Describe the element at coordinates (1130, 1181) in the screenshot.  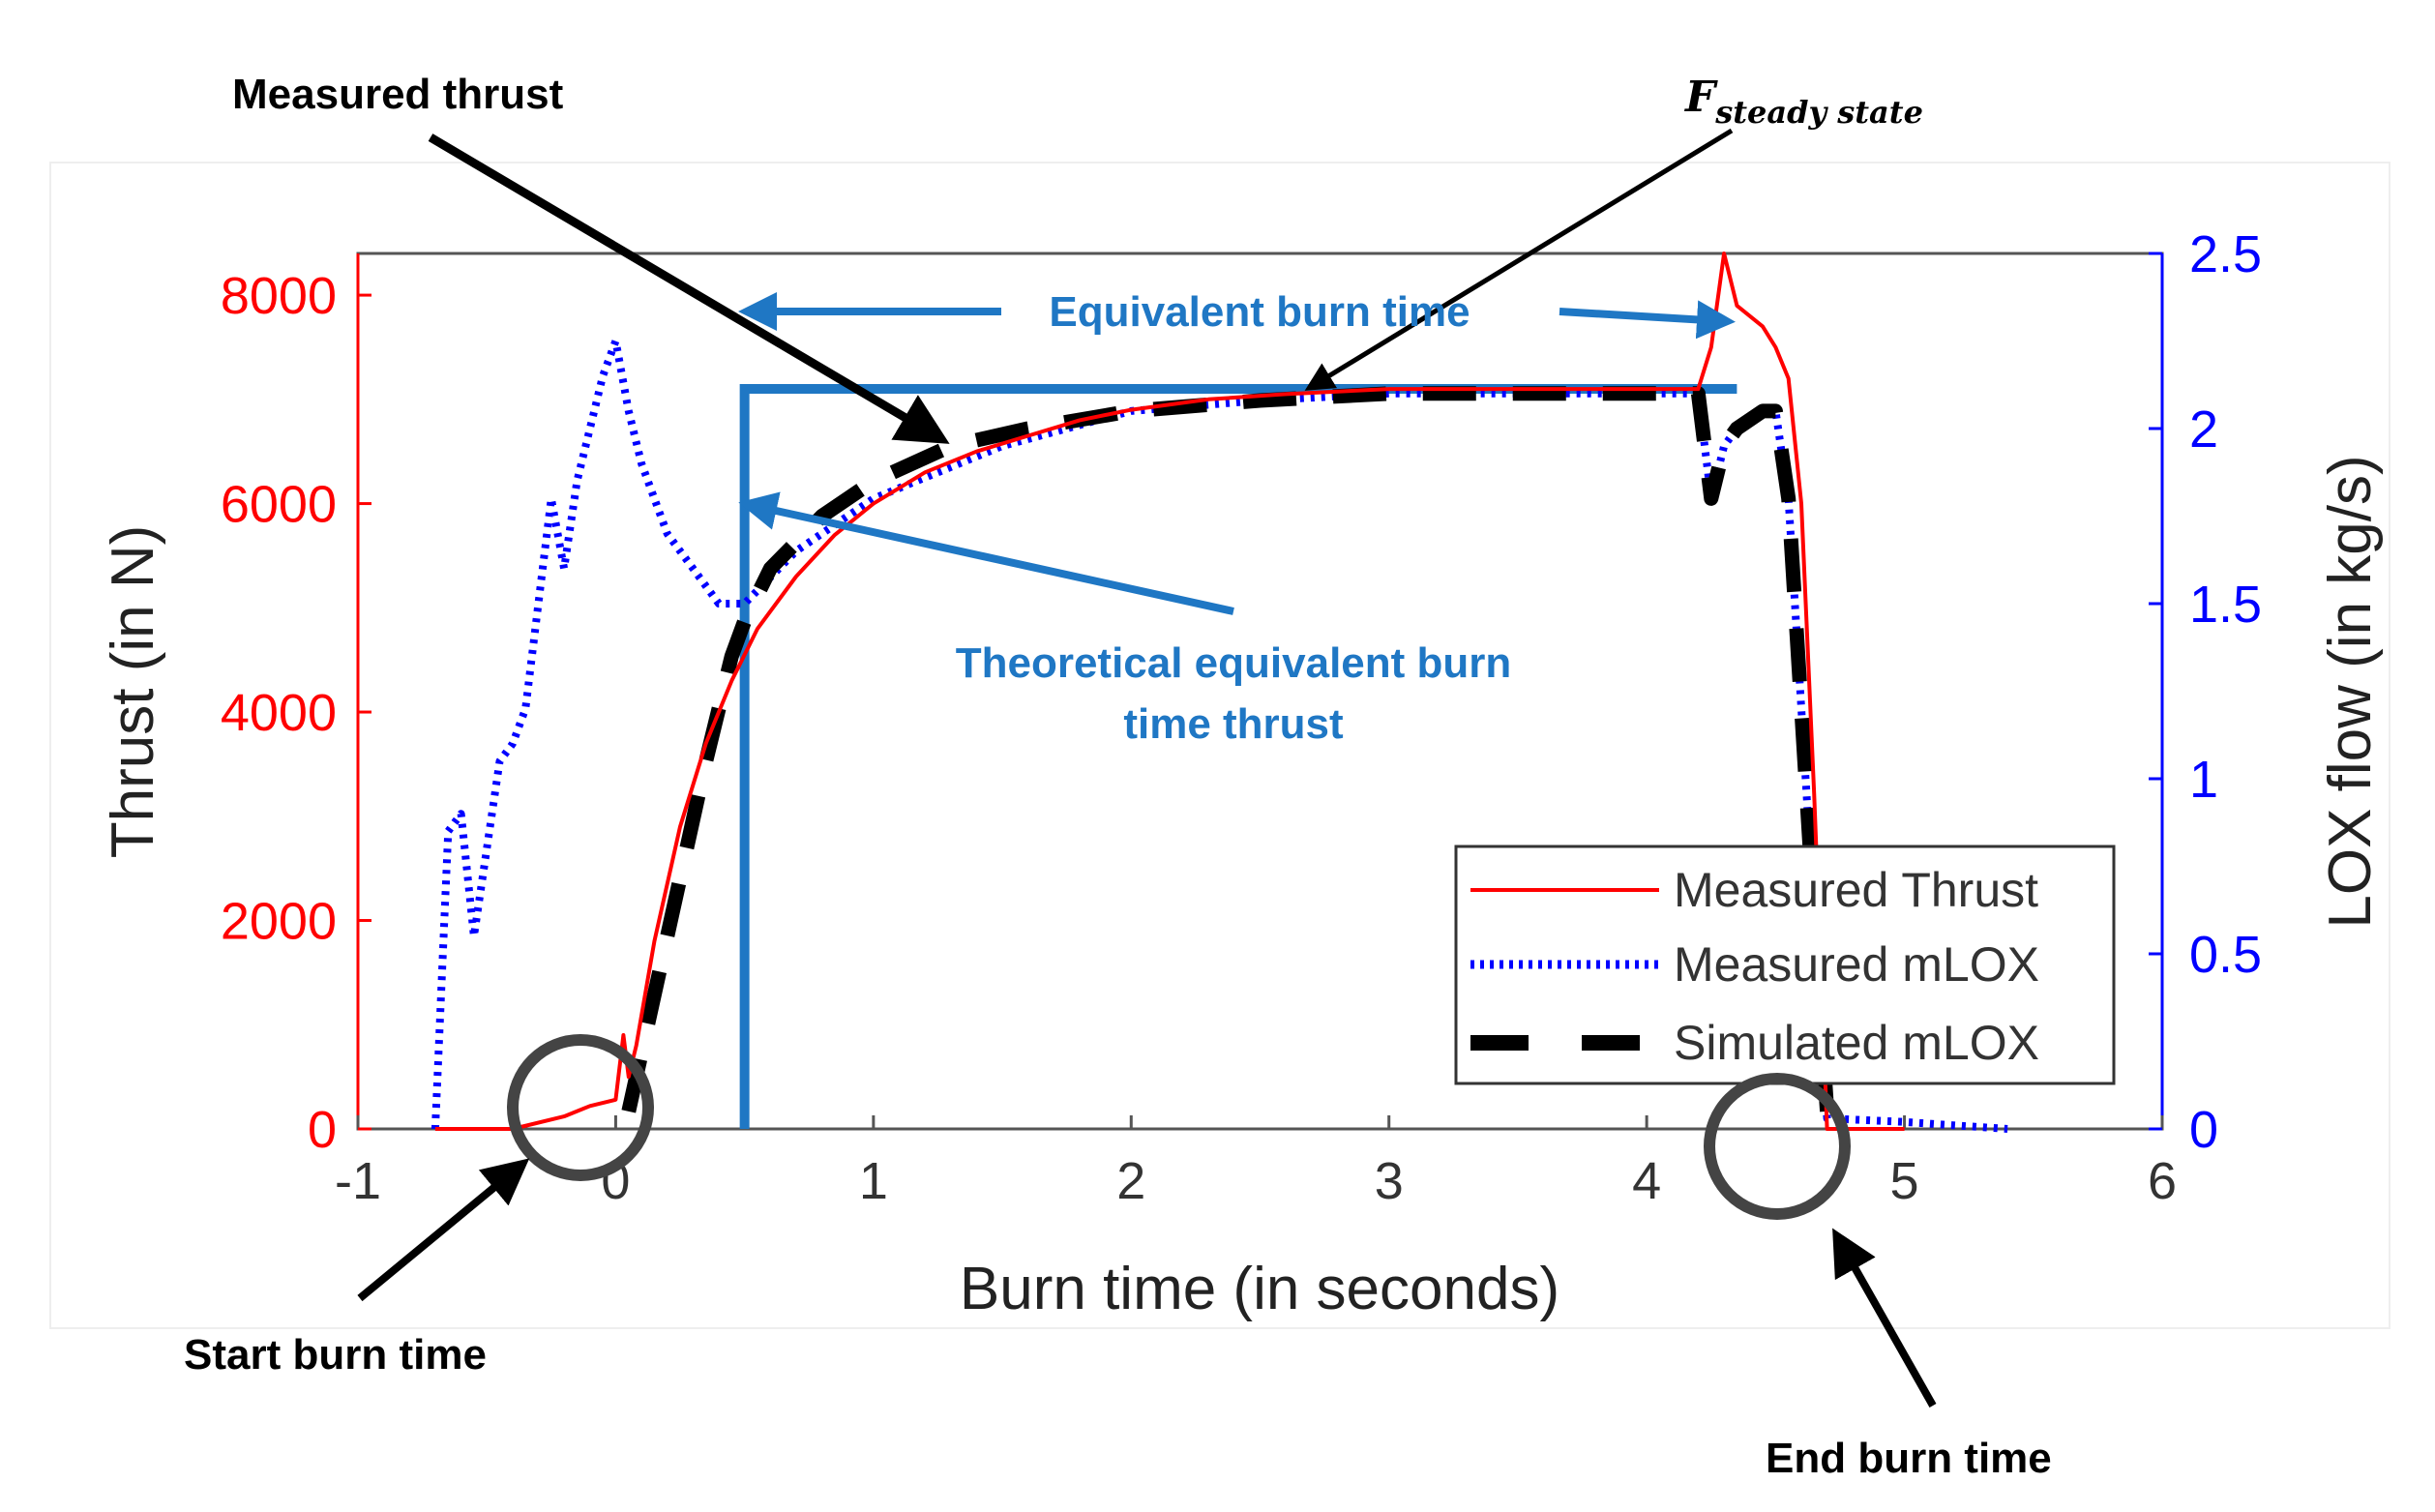
I see `x-tick-label-3: 2` at that location.